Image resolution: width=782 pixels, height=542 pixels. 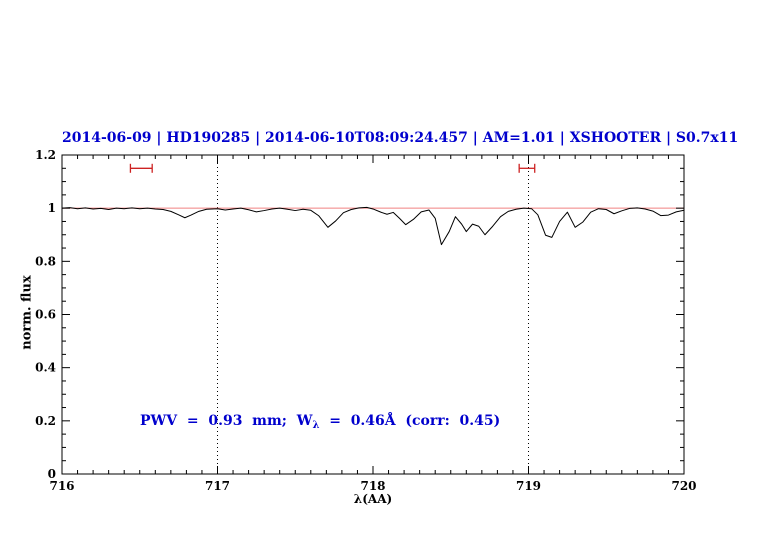 I want to click on spectrum-line, so click(x=373, y=226).